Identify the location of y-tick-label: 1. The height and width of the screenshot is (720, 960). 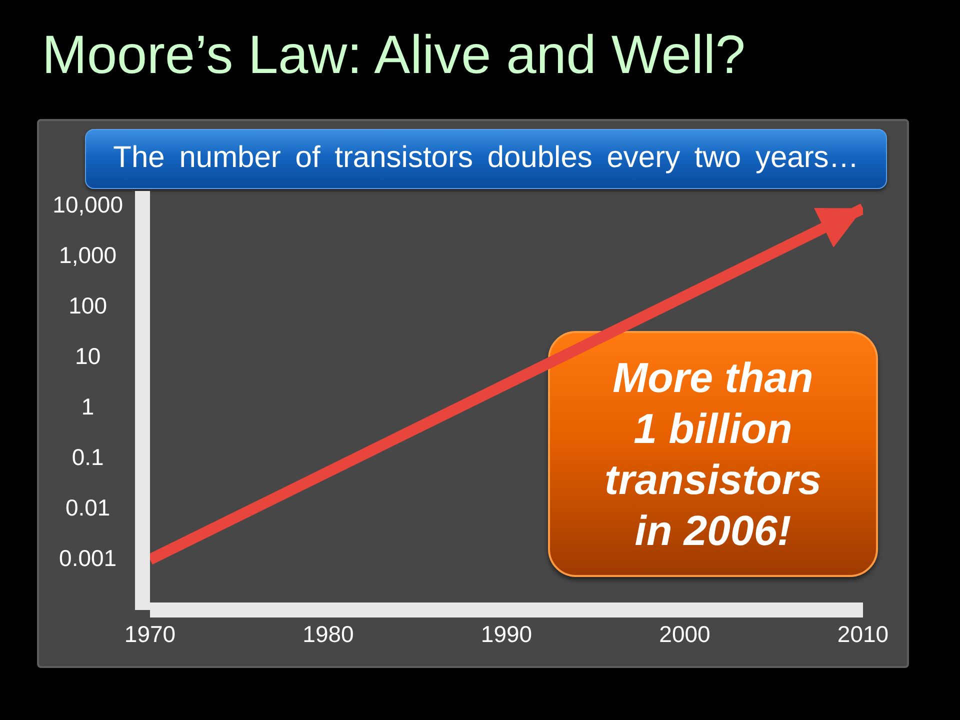
(87, 406).